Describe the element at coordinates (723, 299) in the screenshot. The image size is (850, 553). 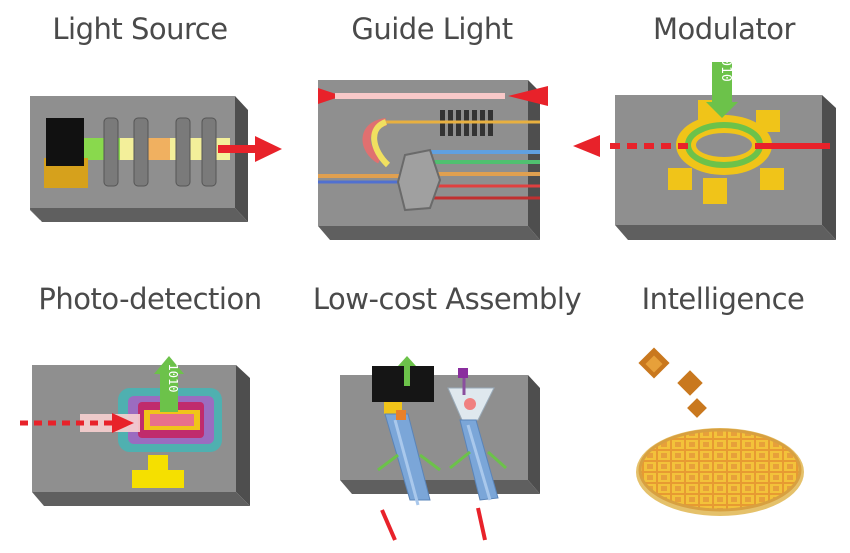
I see `intelligence-label: Intelligence` at that location.